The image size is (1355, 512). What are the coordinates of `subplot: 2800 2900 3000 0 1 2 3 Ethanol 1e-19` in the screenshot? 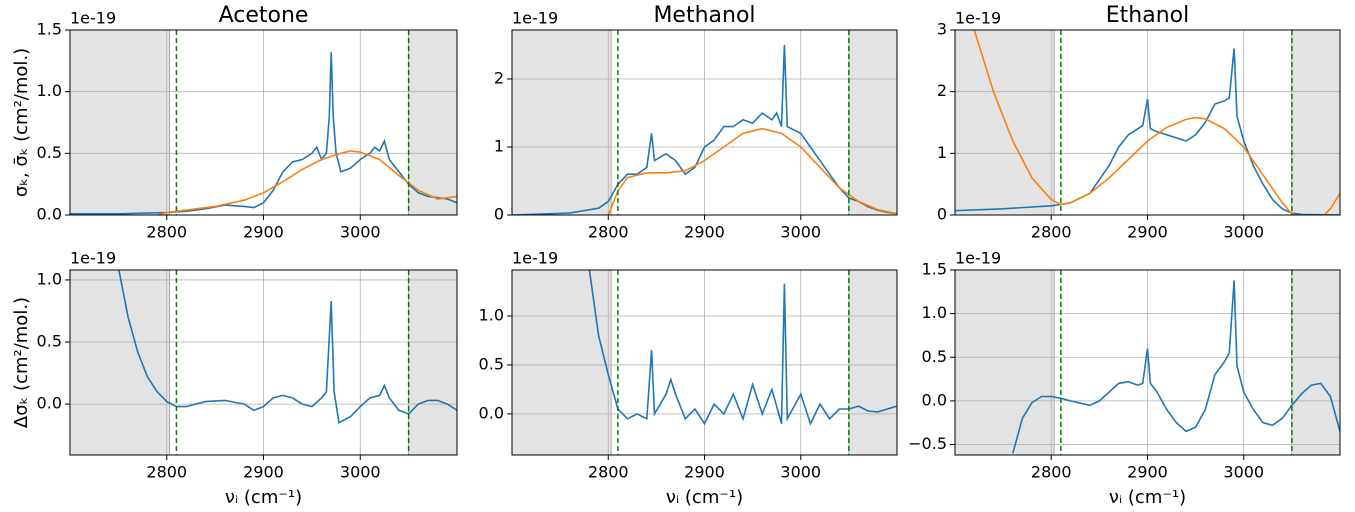 It's located at (1139, 122).